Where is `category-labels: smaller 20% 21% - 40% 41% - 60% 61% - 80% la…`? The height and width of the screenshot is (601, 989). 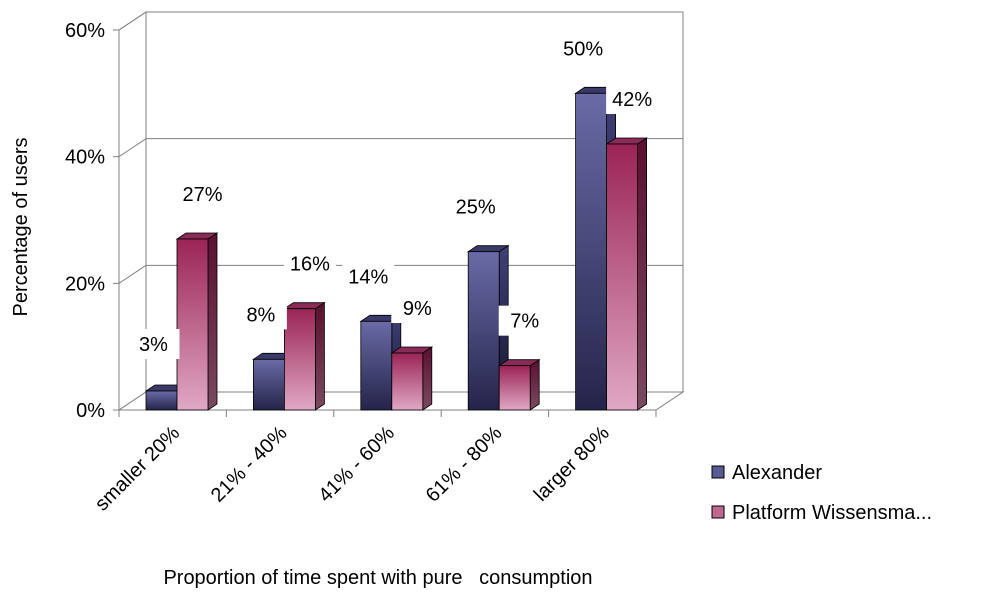
category-labels: smaller 20% 21% - 40% 41% - 60% 61% - 80% la… is located at coordinates (352, 469).